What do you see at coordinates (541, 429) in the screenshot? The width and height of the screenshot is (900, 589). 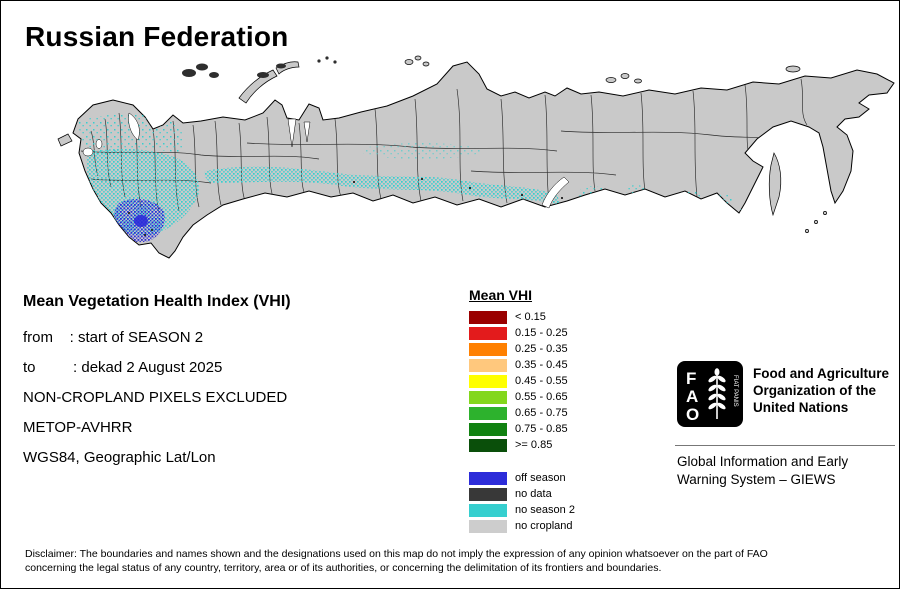 I see `legend-label: 0.75 - 0.85` at bounding box center [541, 429].